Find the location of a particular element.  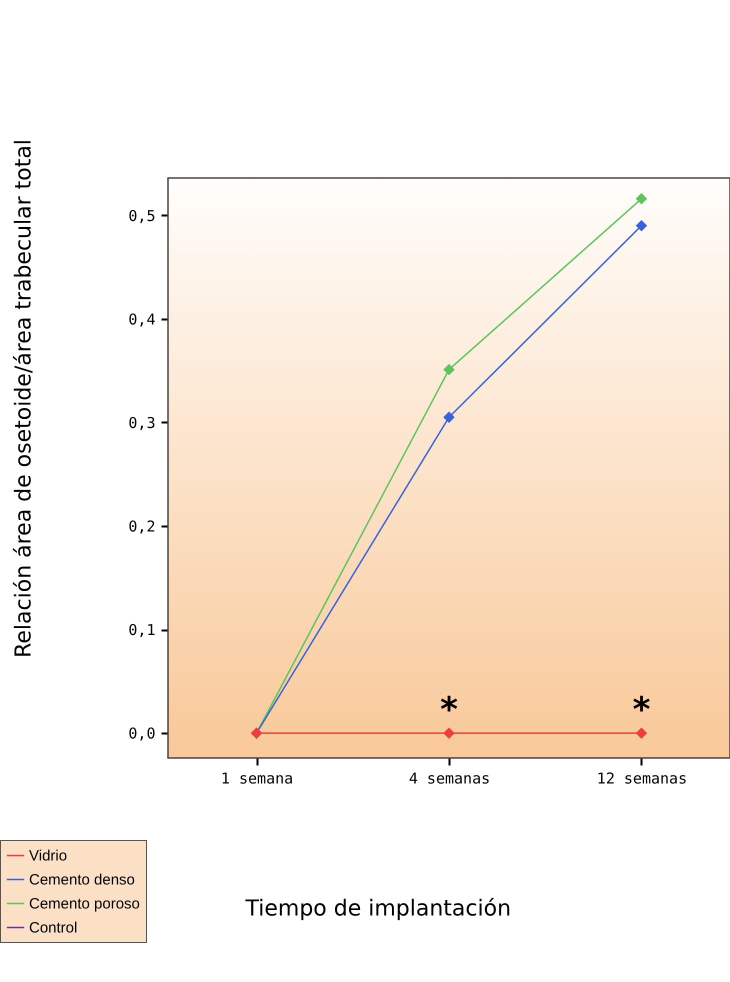

legend-label: Control is located at coordinates (53, 928).